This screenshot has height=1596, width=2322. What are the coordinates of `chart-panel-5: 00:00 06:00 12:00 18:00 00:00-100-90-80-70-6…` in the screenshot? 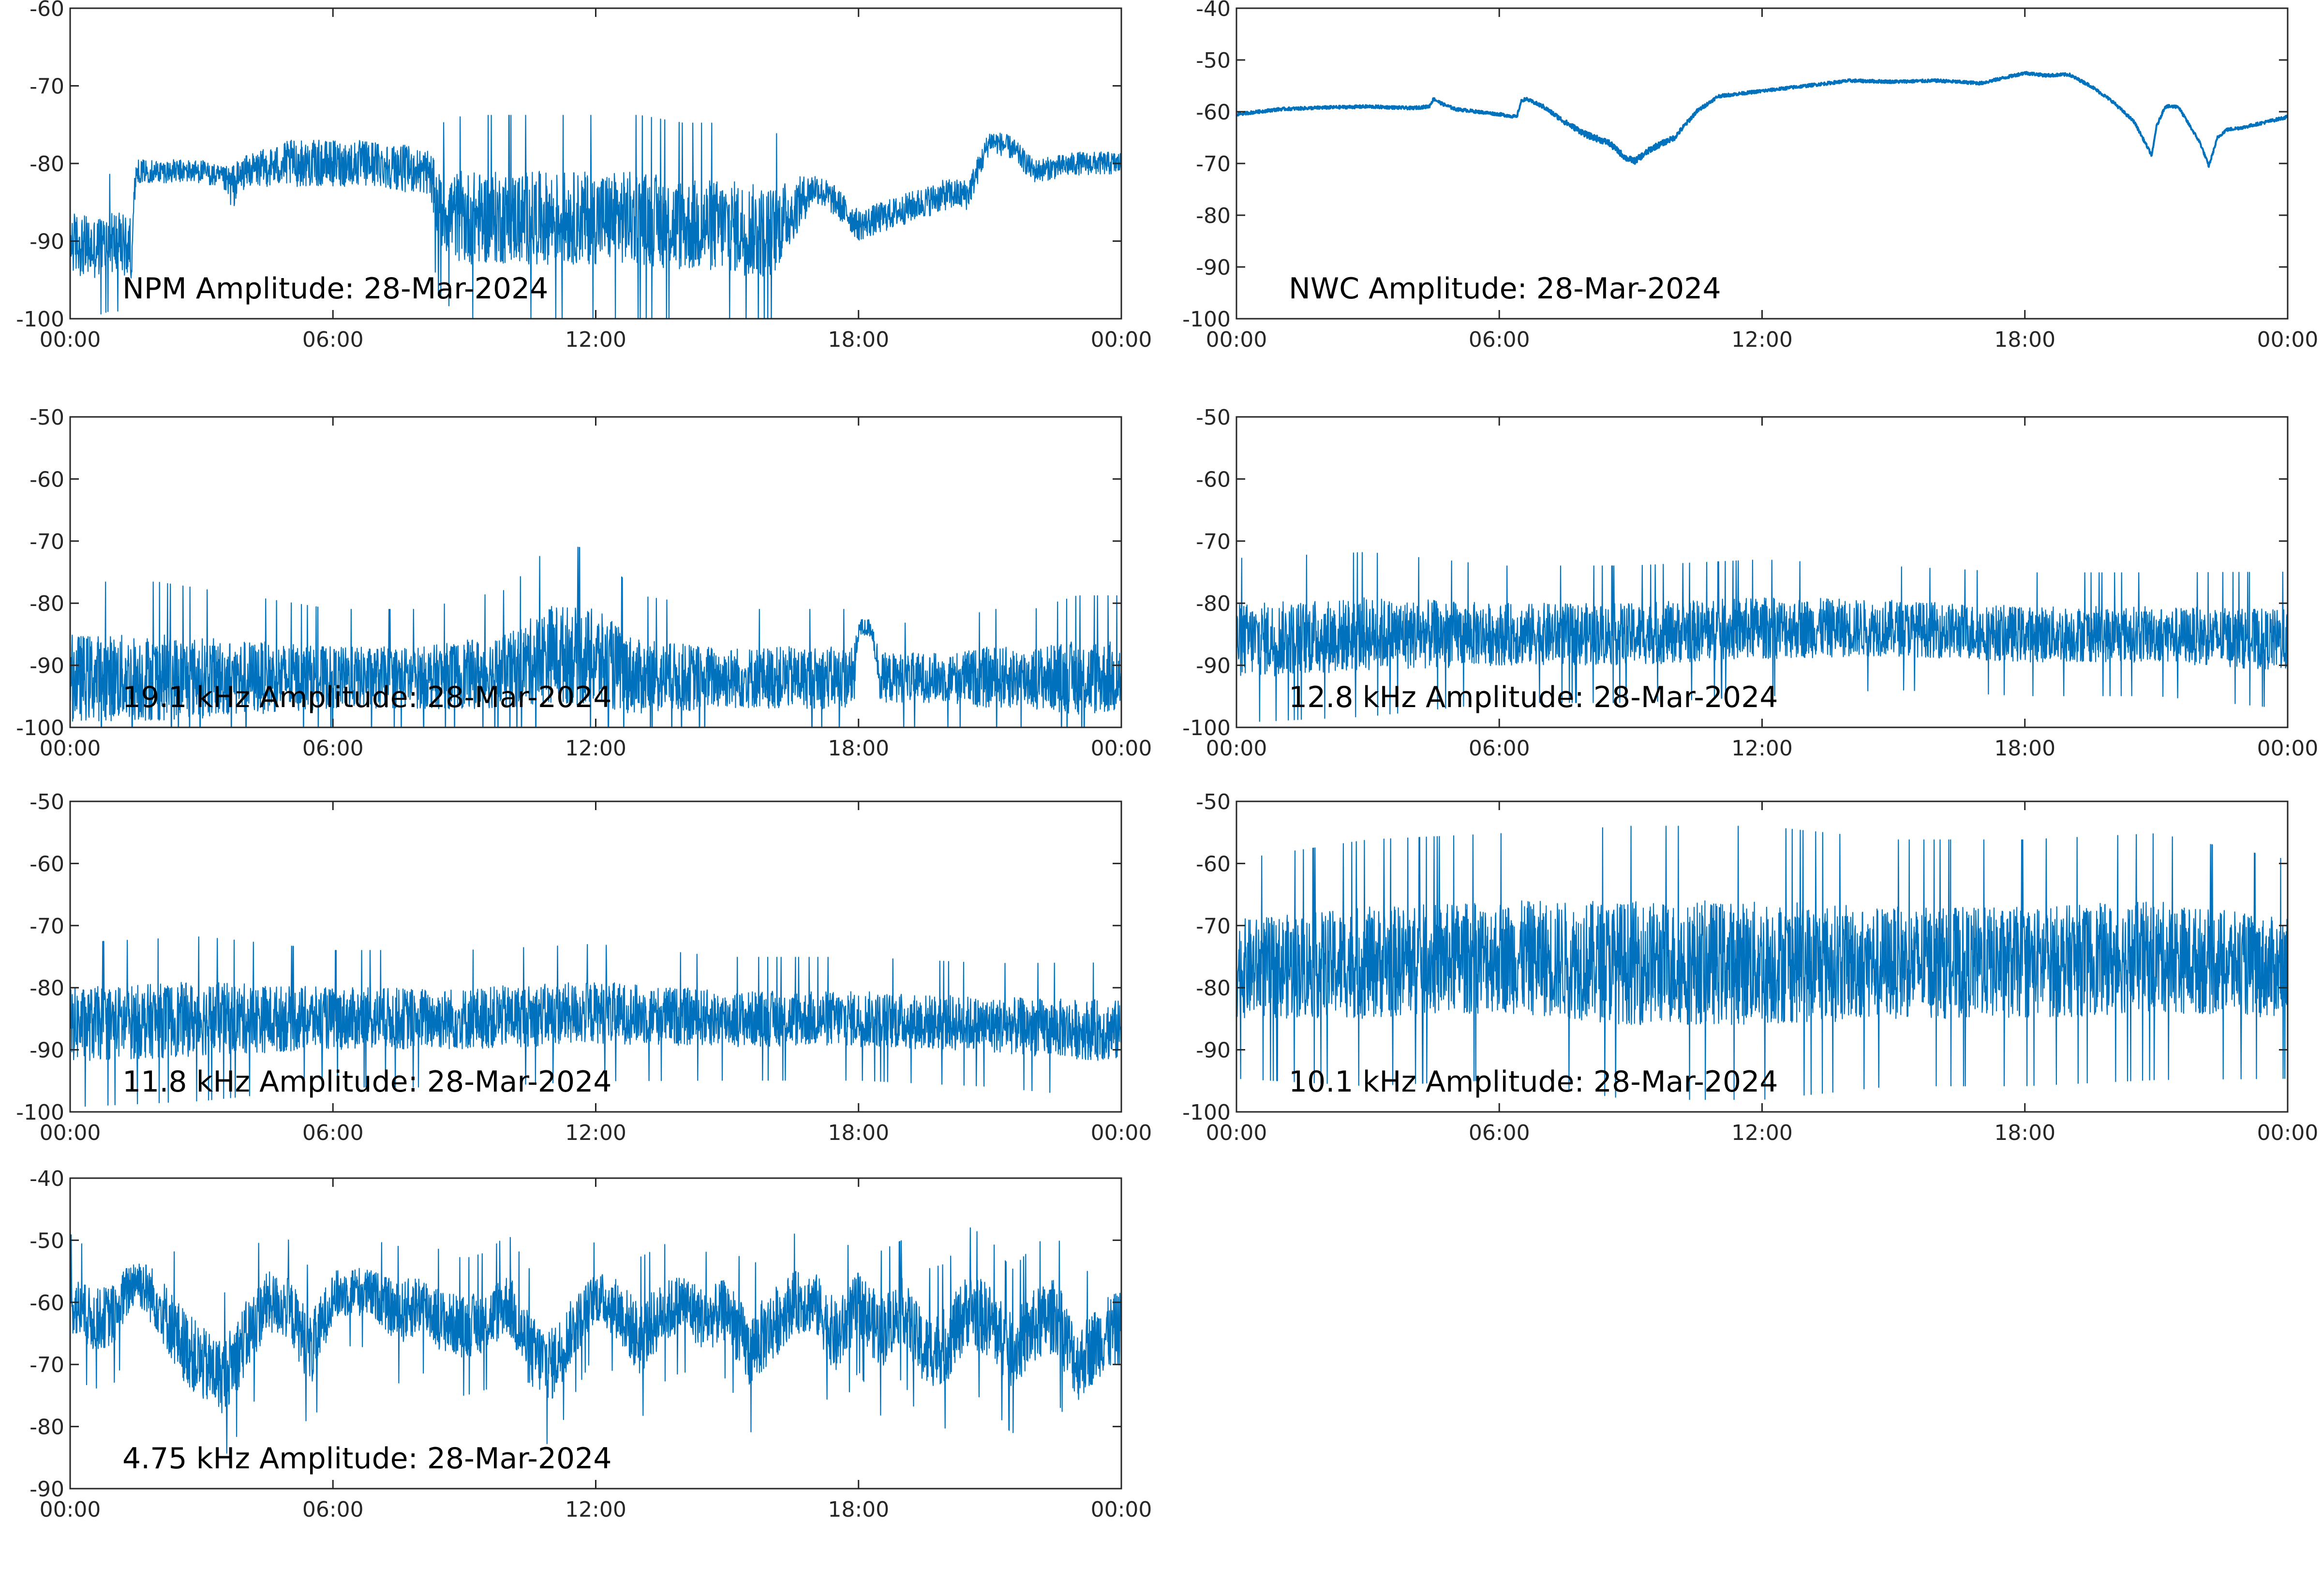 It's located at (584, 967).